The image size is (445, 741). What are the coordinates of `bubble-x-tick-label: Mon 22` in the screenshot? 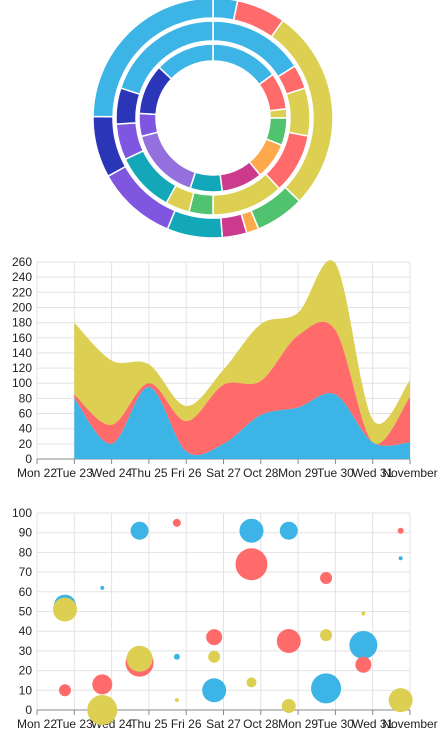 It's located at (37, 724).